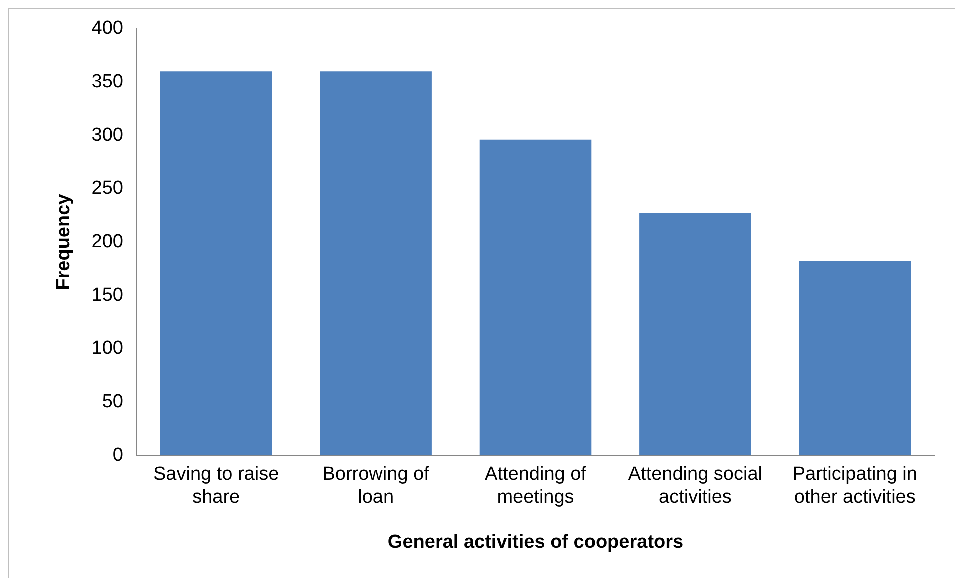 This screenshot has height=579, width=956. I want to click on x-tick-label: Attending of meetings, so click(536, 486).